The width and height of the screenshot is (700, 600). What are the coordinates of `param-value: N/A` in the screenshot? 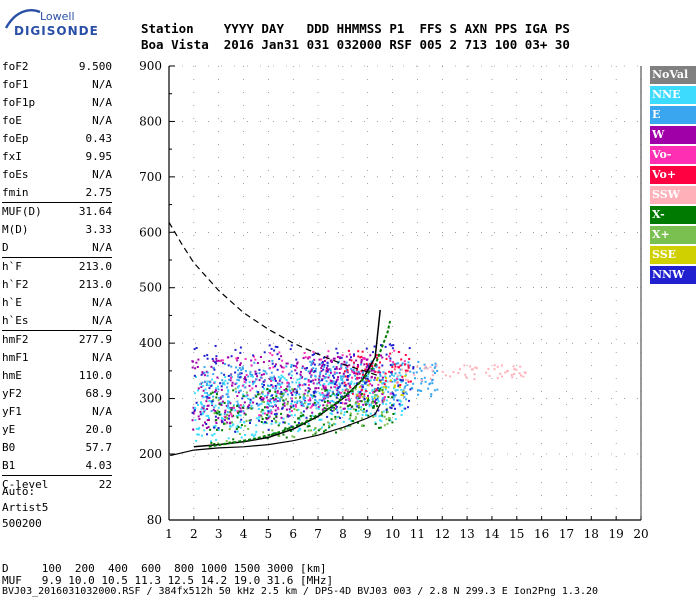 It's located at (102, 302).